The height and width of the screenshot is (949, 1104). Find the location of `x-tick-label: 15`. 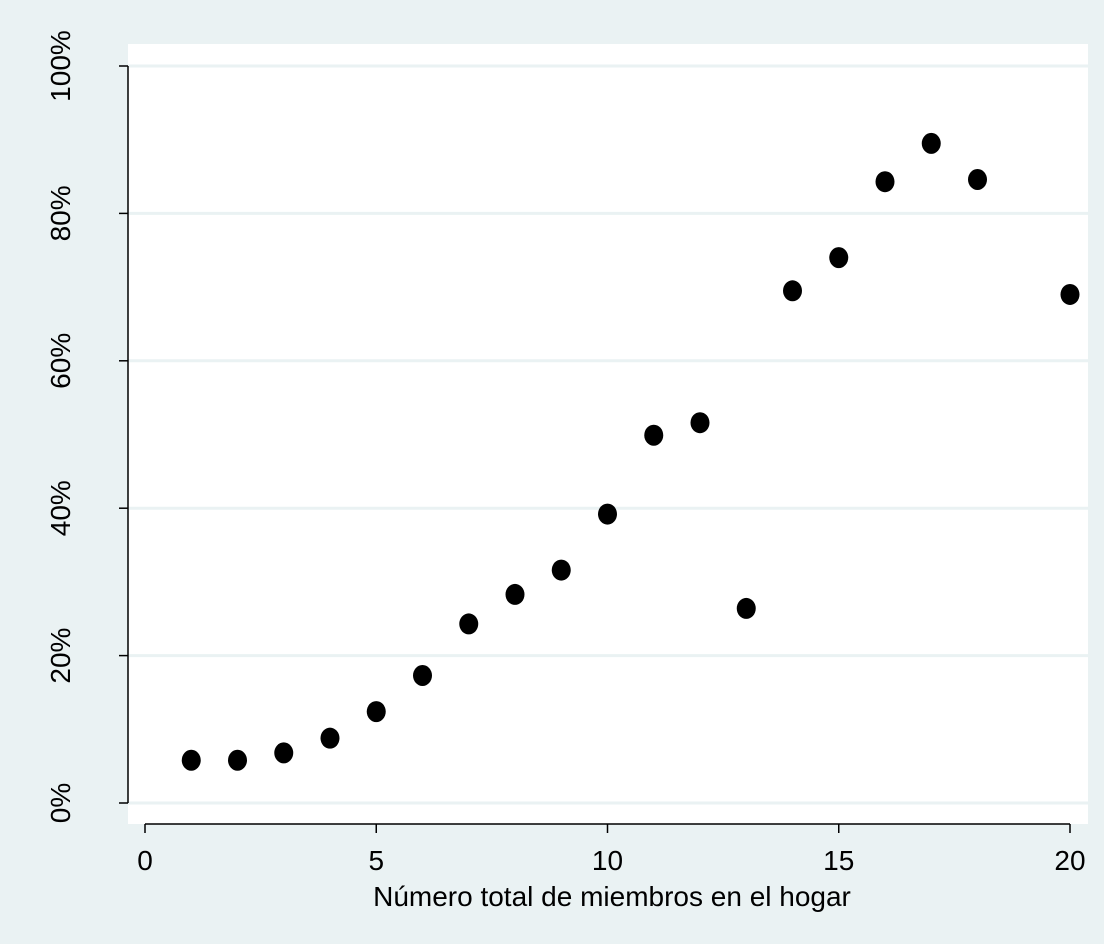

x-tick-label: 15 is located at coordinates (838, 860).